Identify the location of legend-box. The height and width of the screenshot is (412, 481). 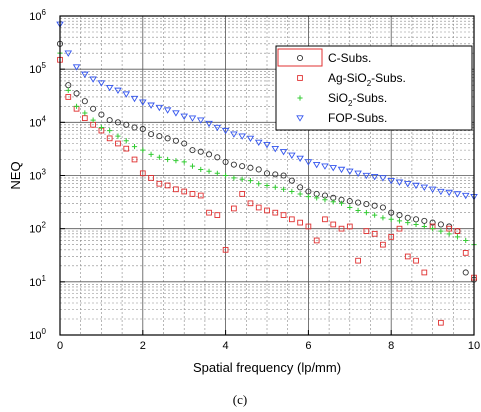
(374, 88).